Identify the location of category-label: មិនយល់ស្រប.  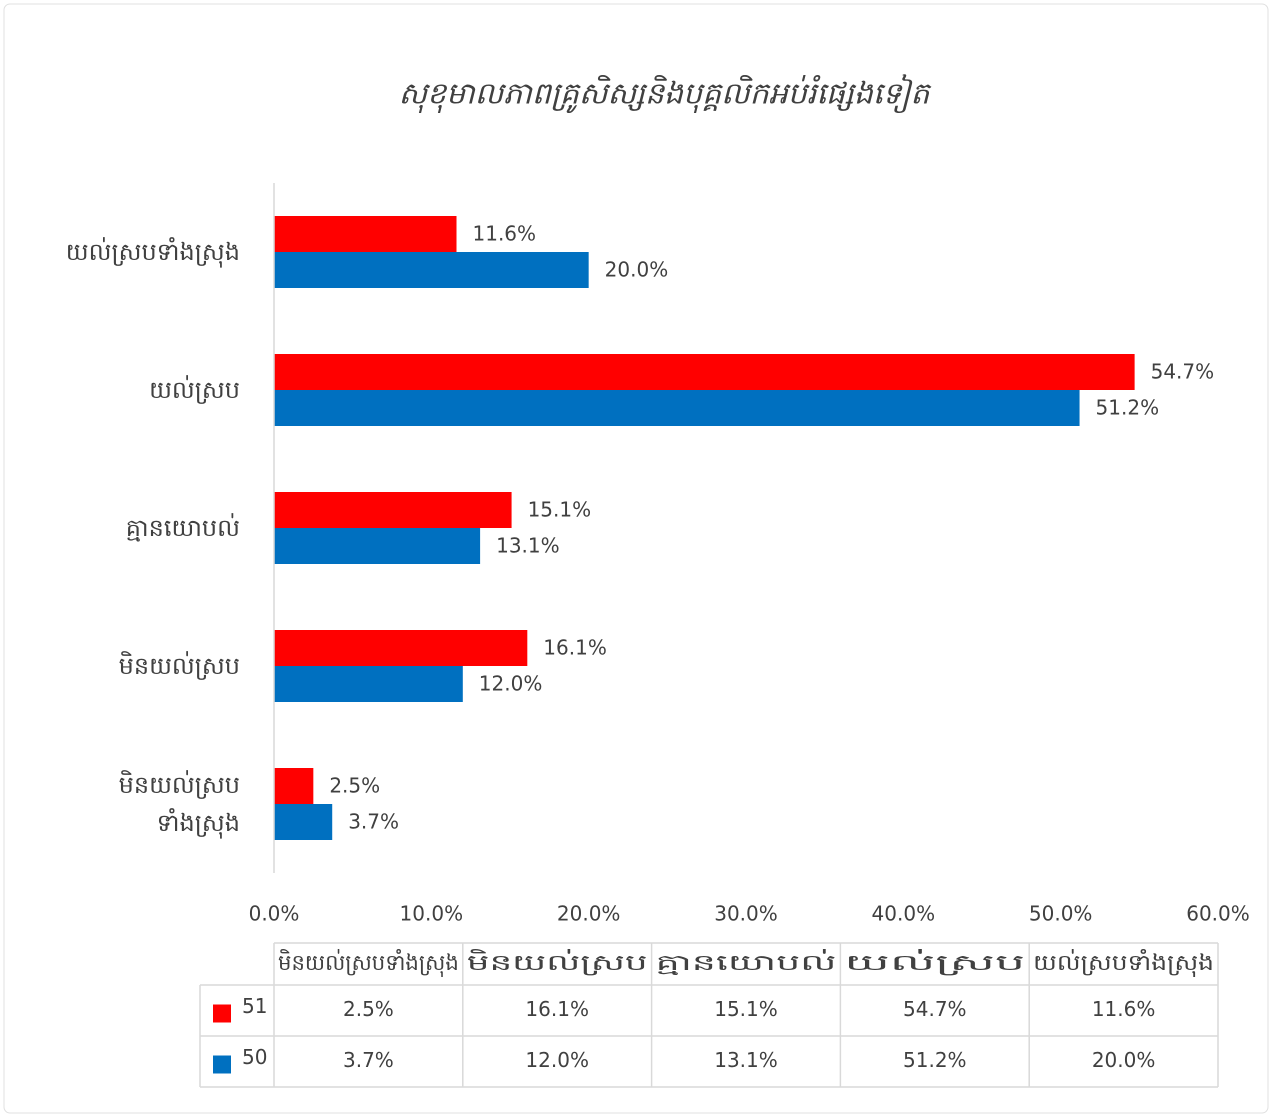
(179, 666).